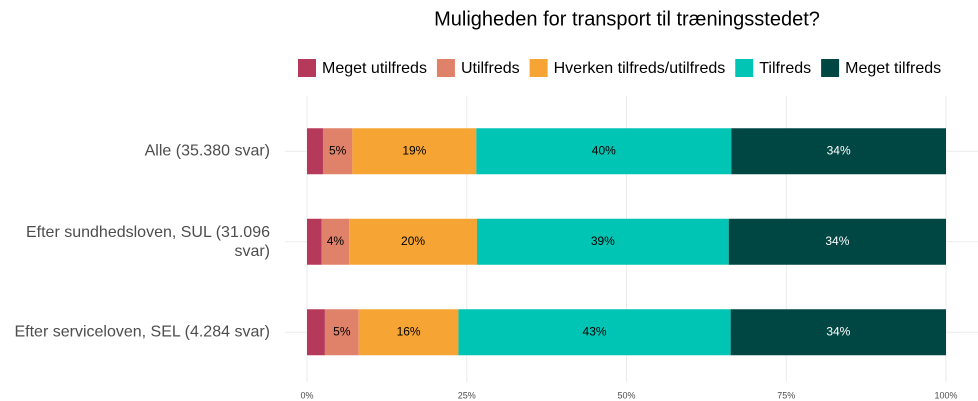  I want to click on legend-label: Meget tilfreds, so click(893, 68).